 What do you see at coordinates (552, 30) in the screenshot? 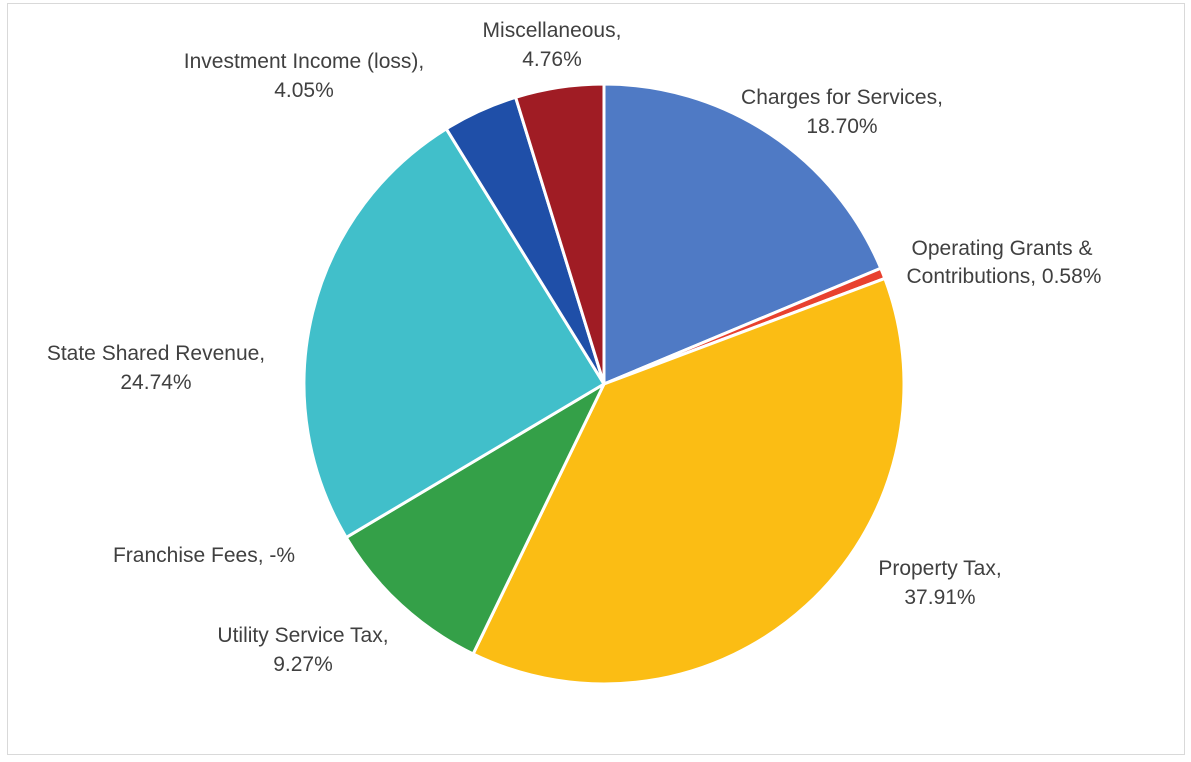
I see `slice-label: Miscellaneous,` at bounding box center [552, 30].